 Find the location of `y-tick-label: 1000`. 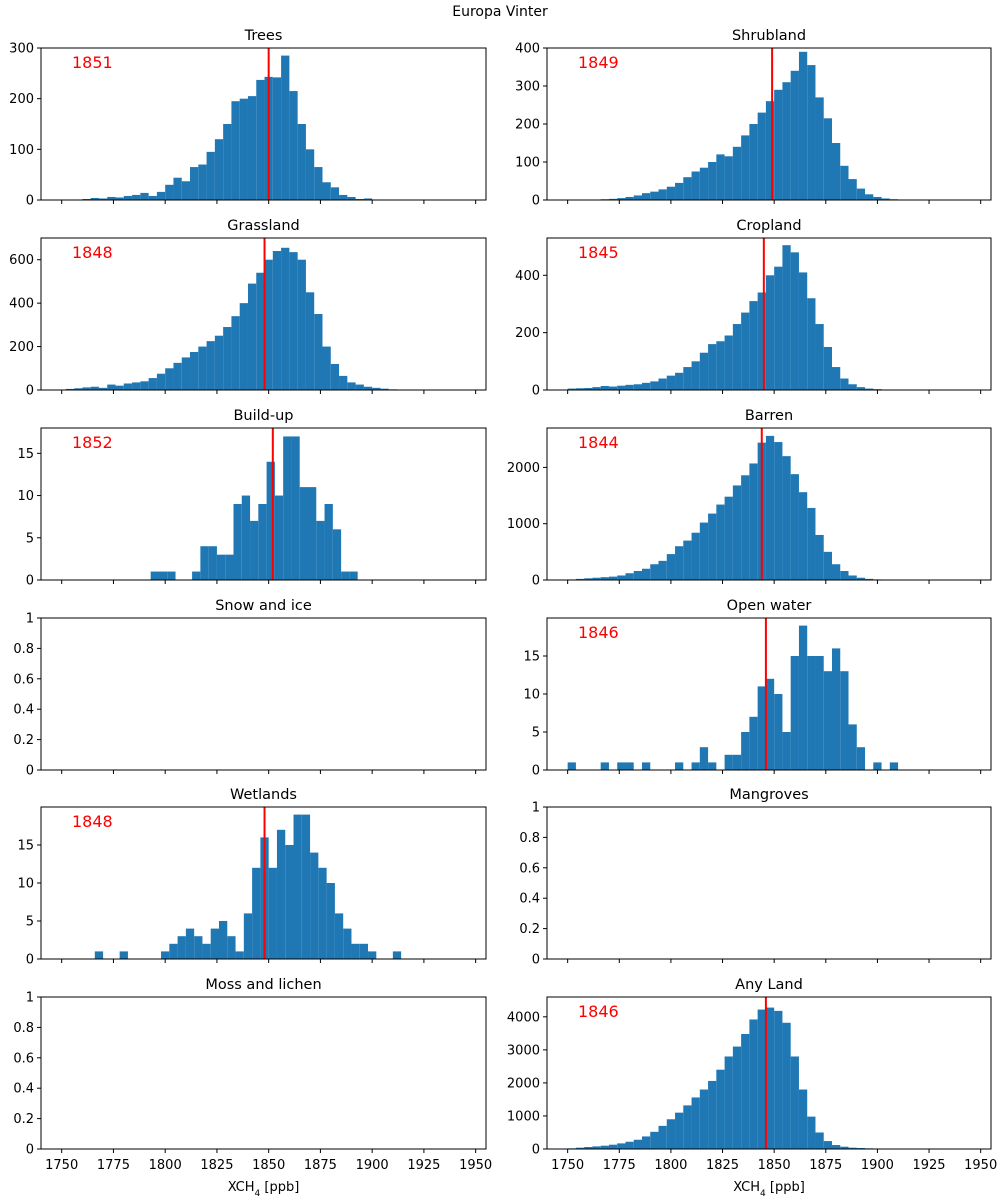

y-tick-label: 1000 is located at coordinates (523, 1116).